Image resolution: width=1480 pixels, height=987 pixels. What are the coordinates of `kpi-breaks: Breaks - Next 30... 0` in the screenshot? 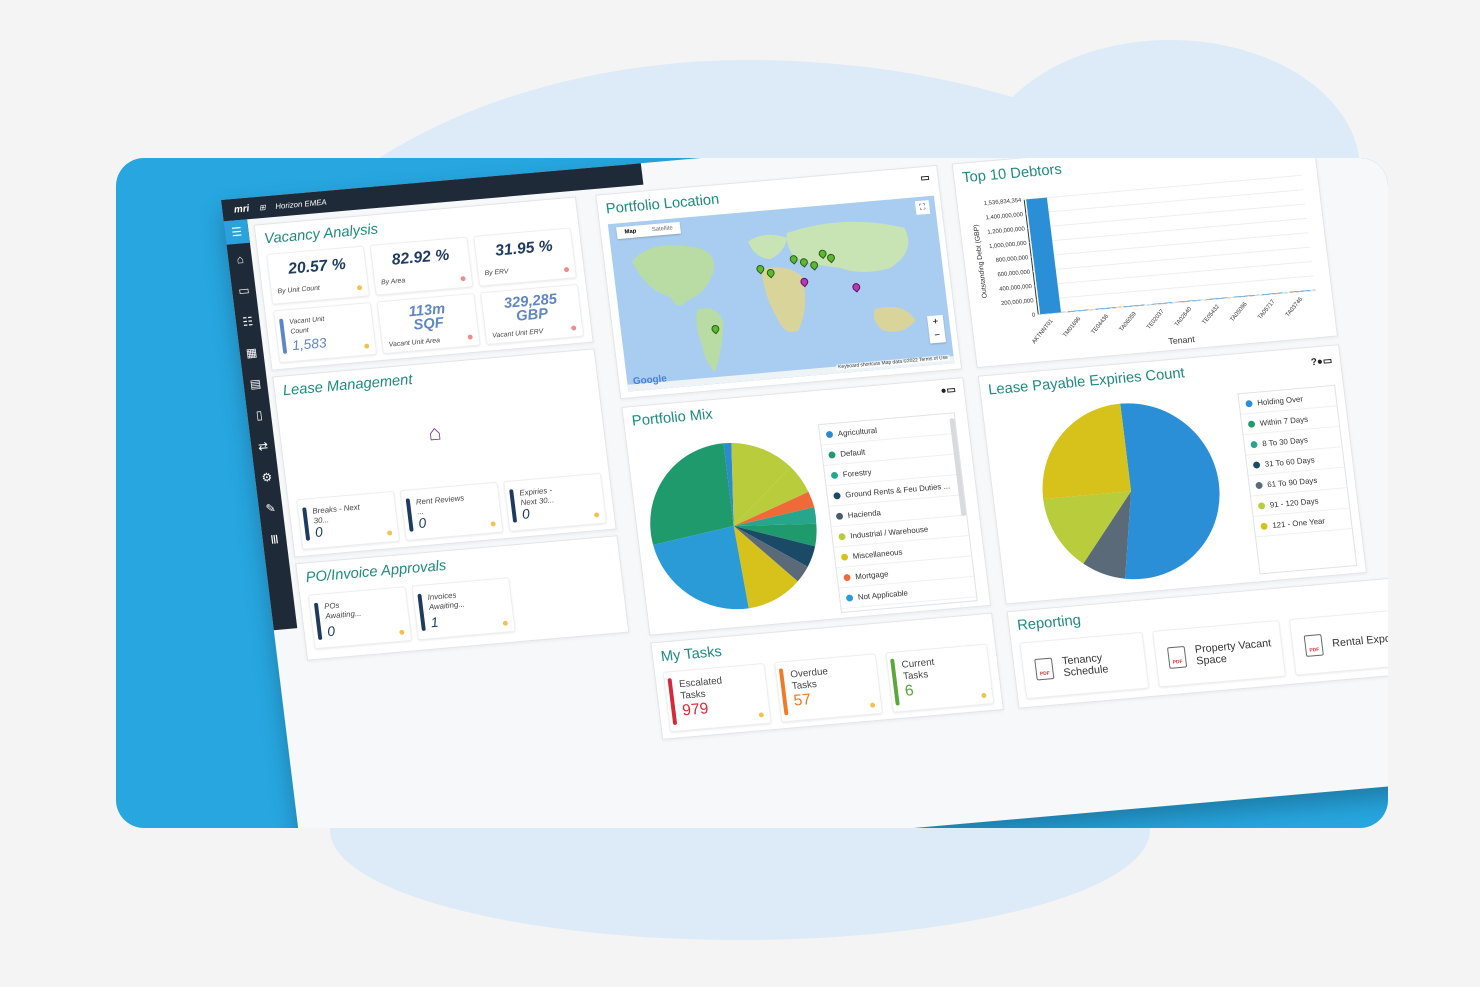 It's located at (348, 520).